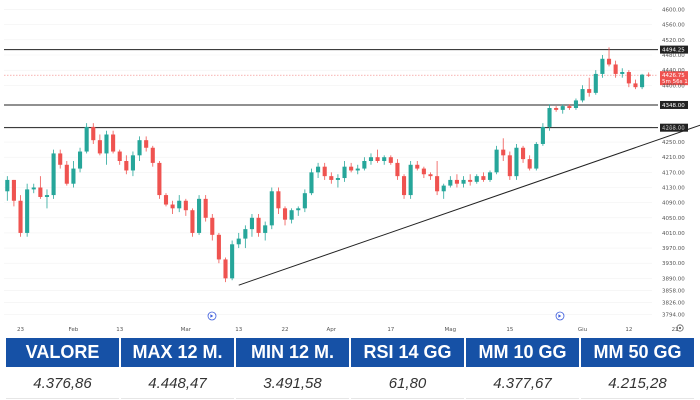 The height and width of the screenshot is (400, 700). I want to click on last-price-text: 4426.75, so click(673, 76).